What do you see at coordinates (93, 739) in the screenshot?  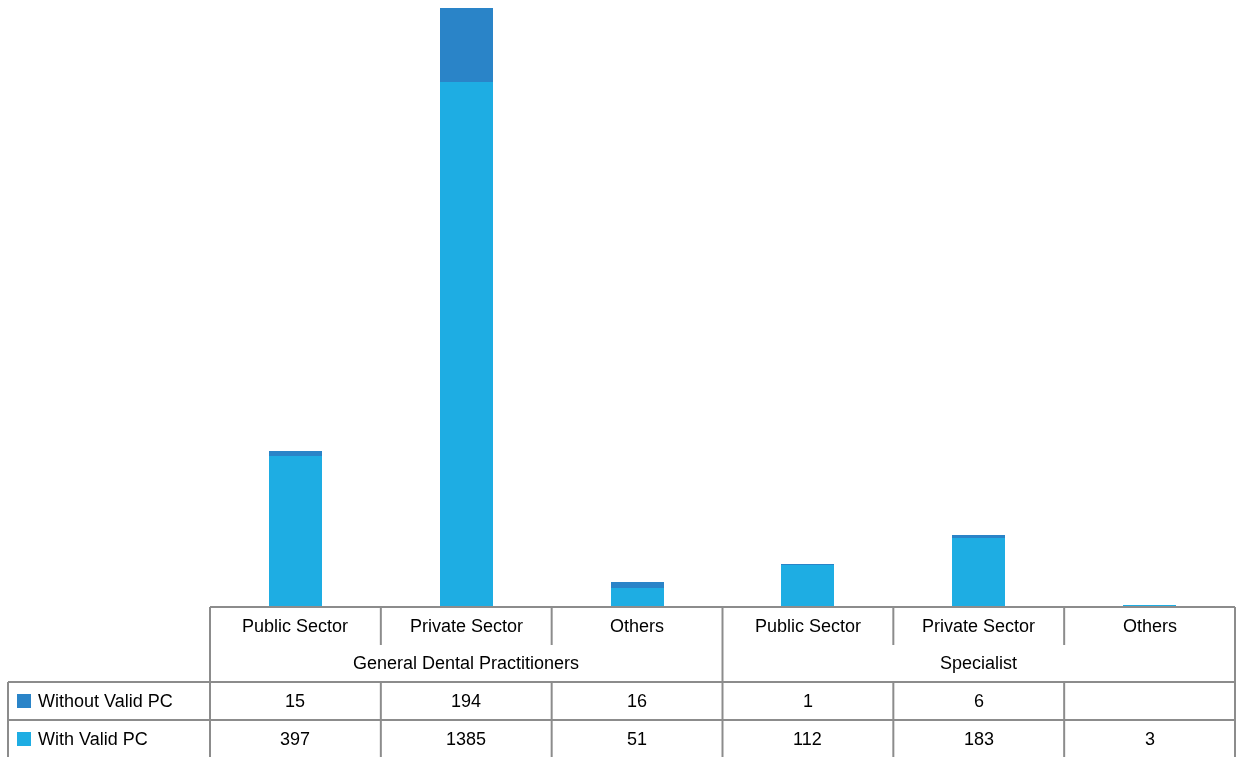 I see `legend-label: With Valid PC` at bounding box center [93, 739].